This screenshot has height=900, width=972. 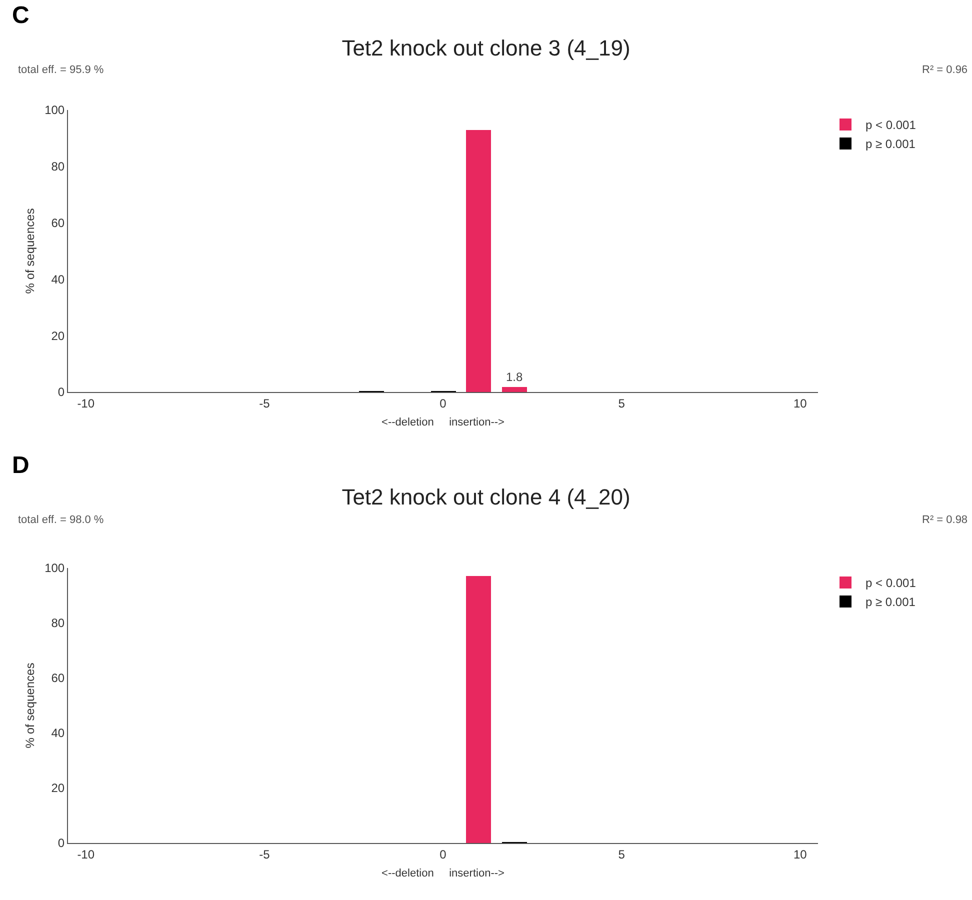 What do you see at coordinates (486, 48) in the screenshot?
I see `chart-title: Tet2 knock out clone 3 (4_19)` at bounding box center [486, 48].